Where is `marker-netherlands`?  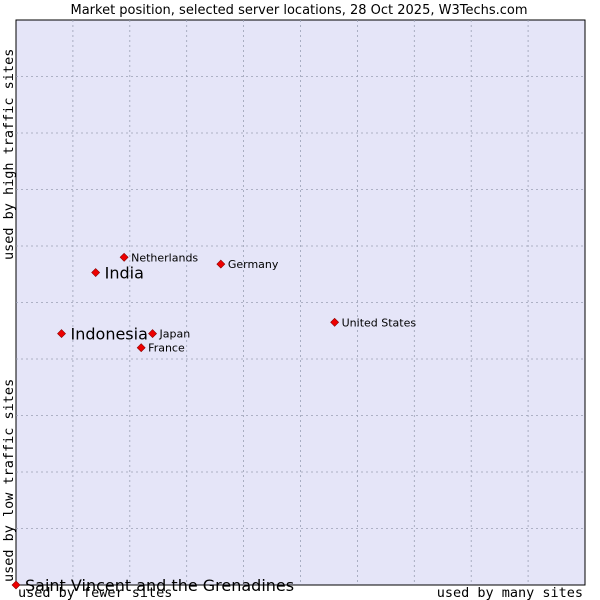
marker-netherlands is located at coordinates (124, 257).